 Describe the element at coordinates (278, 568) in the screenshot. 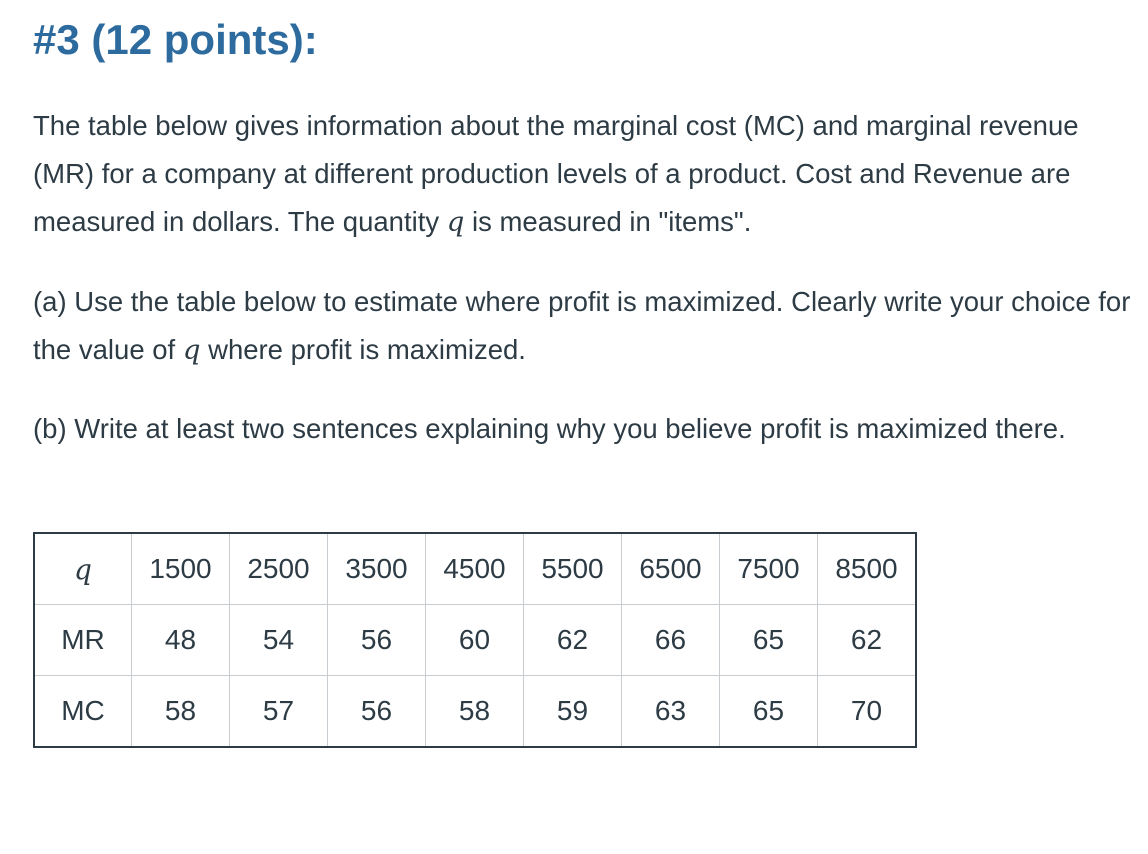

I see `table-cell-quantity: 2500` at that location.